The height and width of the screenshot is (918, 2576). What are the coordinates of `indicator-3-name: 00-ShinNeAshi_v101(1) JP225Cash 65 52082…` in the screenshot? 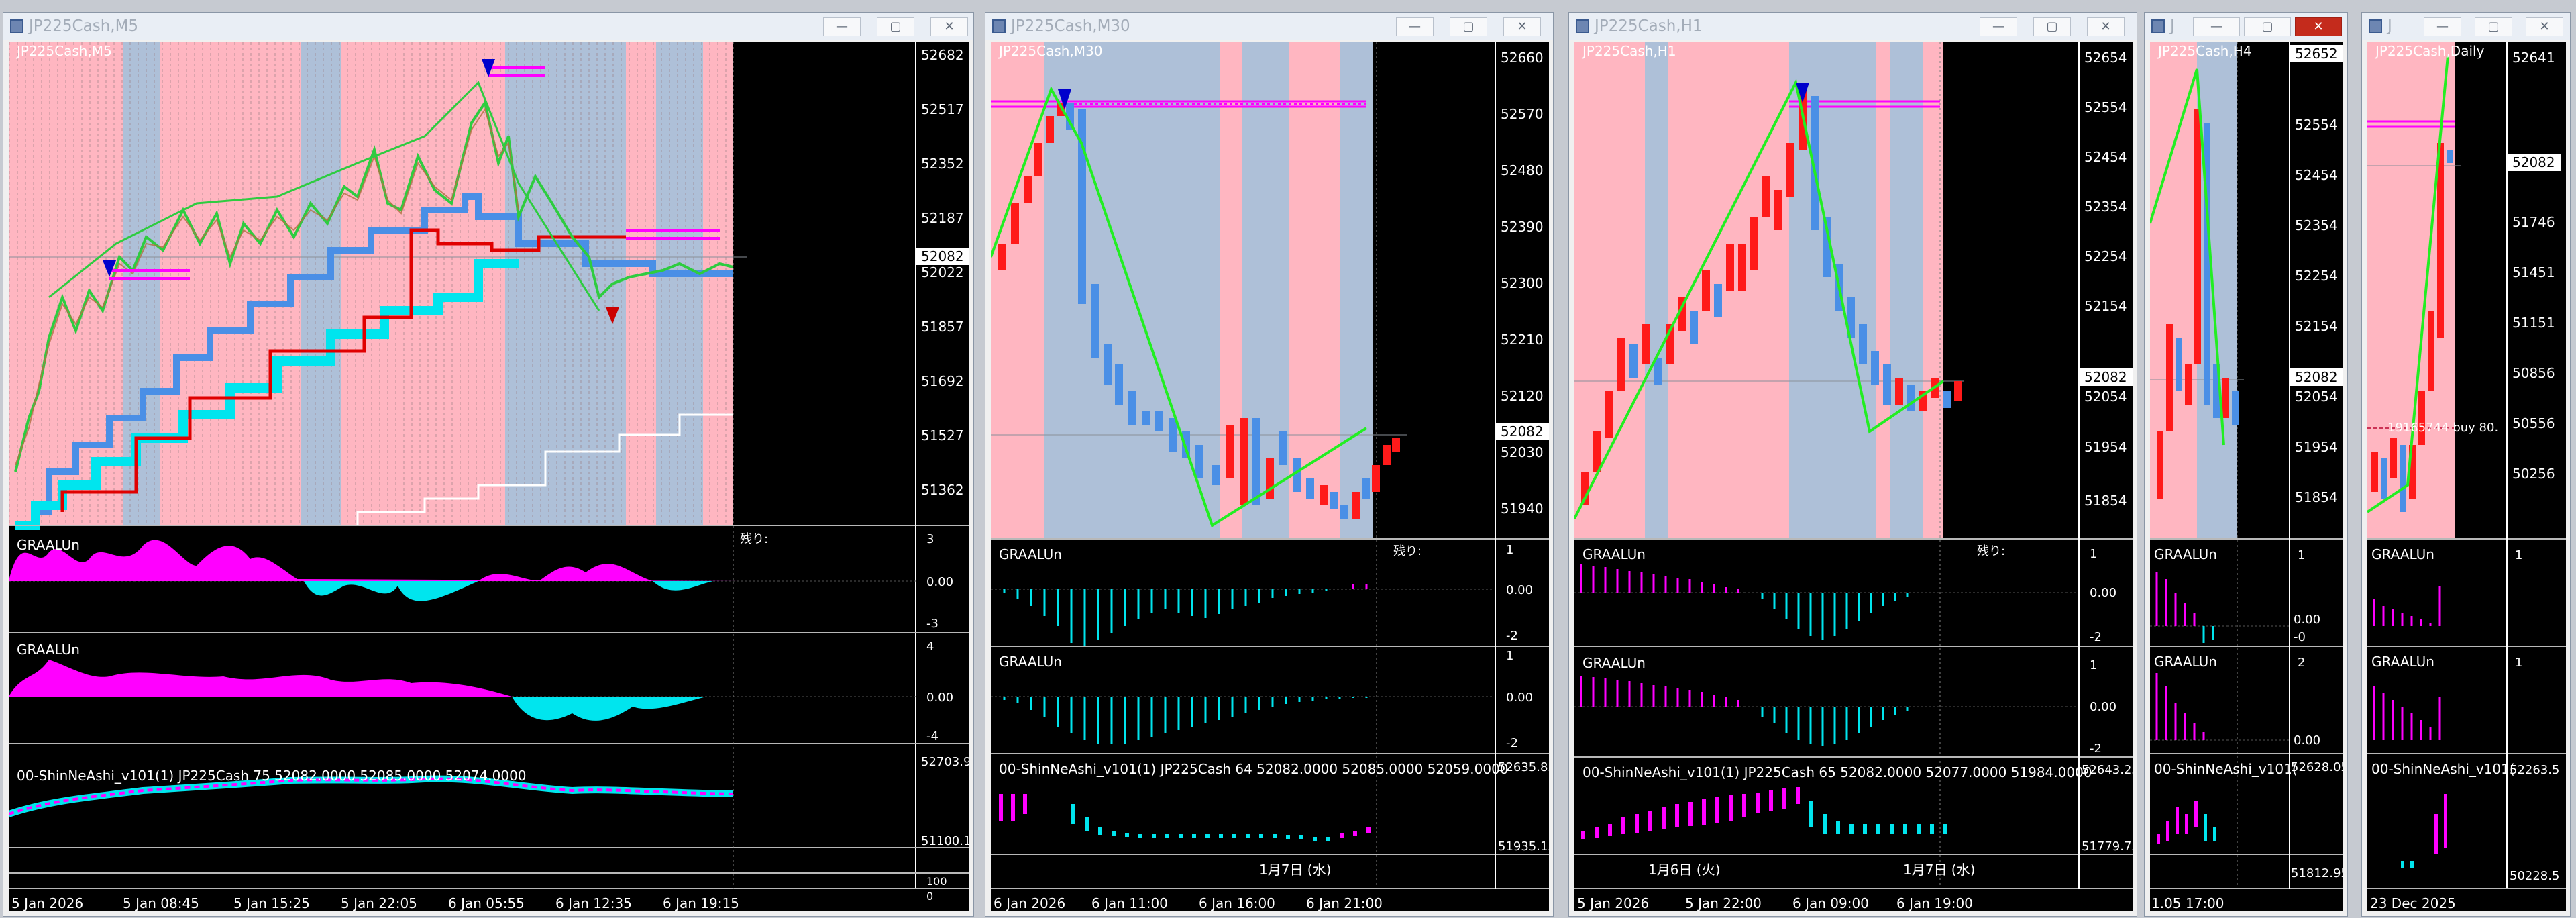 It's located at (1837, 772).